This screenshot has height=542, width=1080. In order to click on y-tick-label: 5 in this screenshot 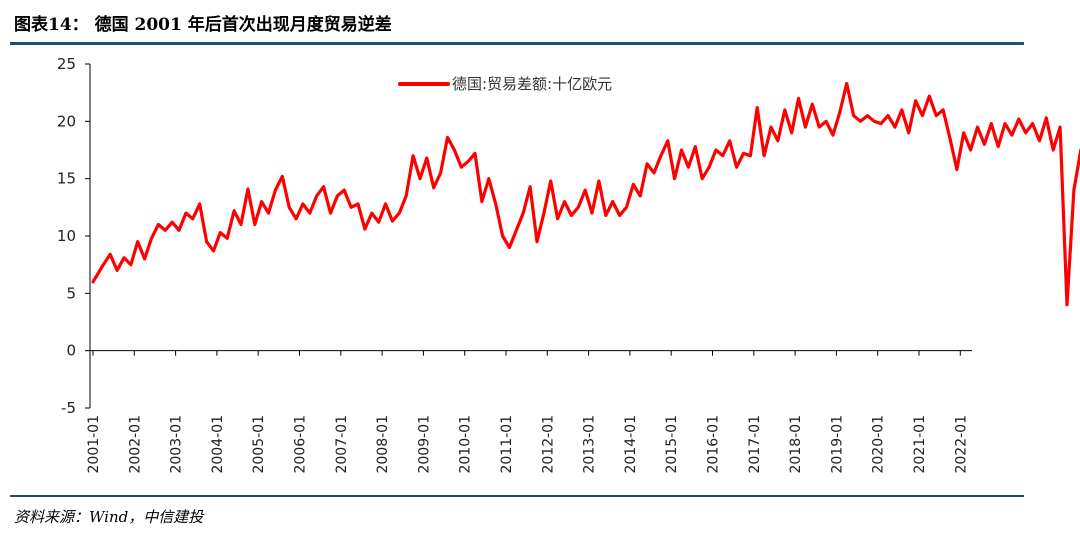, I will do `click(71, 293)`.